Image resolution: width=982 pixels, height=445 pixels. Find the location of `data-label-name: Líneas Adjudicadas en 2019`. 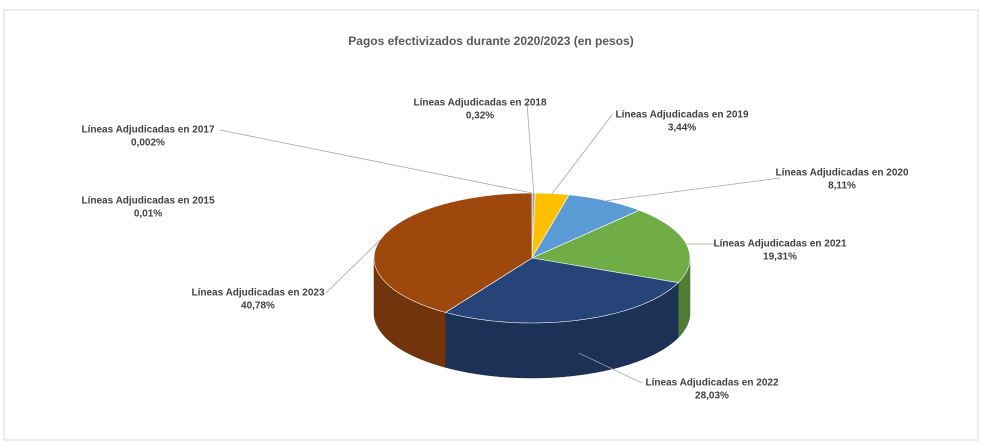

data-label-name: Líneas Adjudicadas en 2019 is located at coordinates (681, 115).